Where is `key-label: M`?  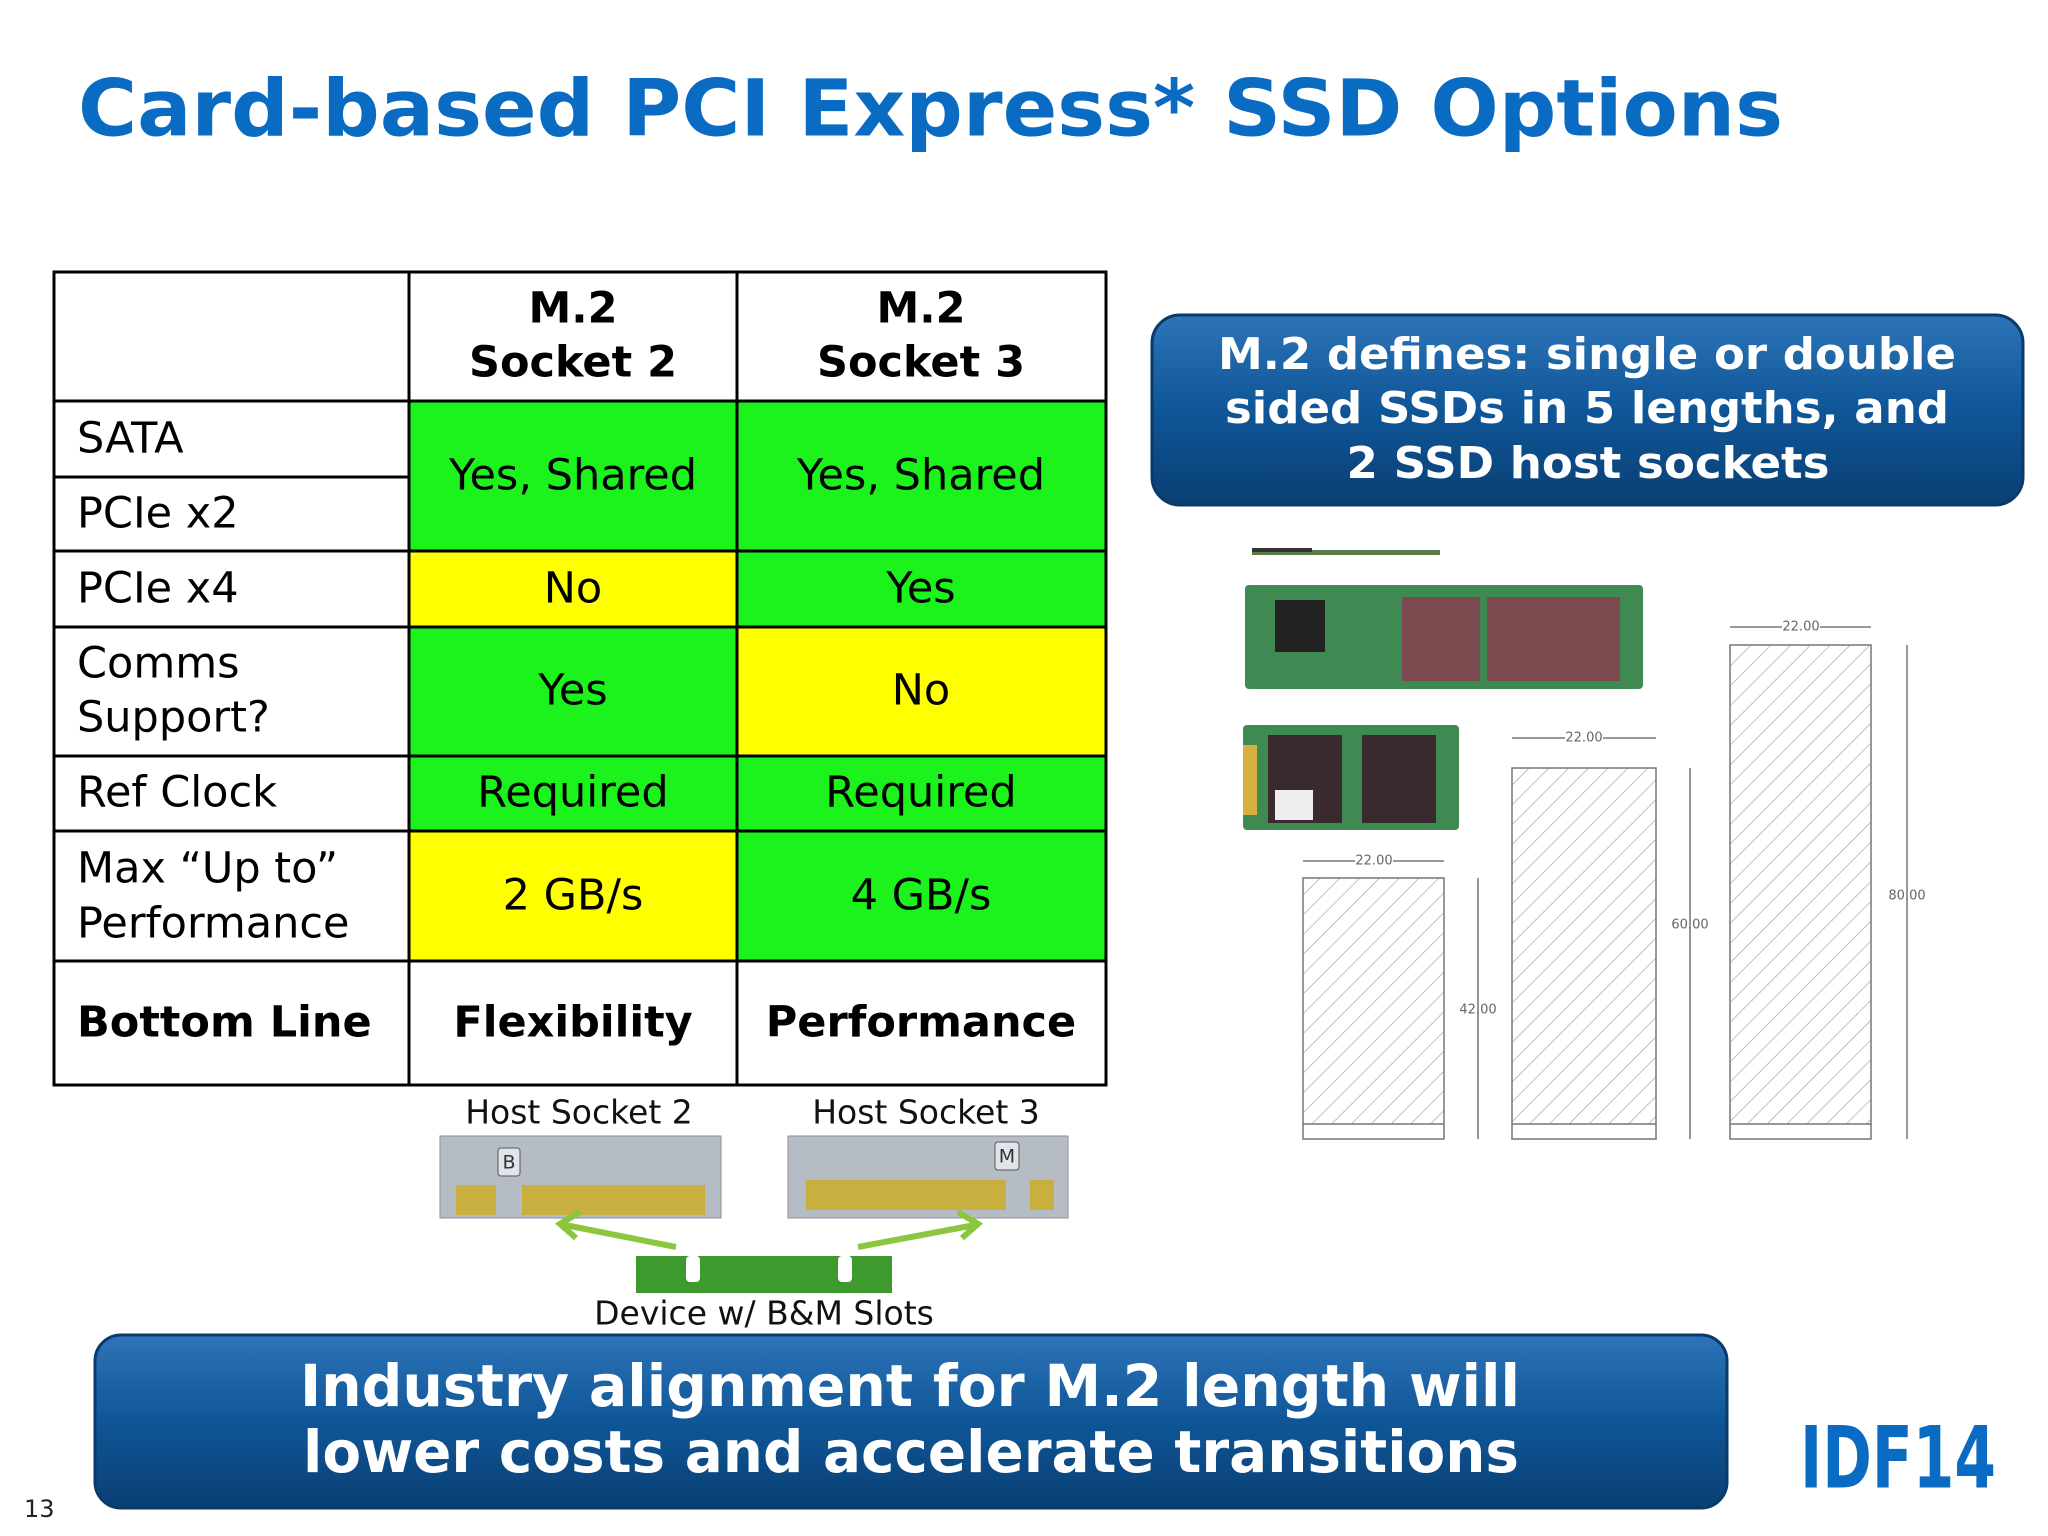
key-label: M is located at coordinates (1007, 1157).